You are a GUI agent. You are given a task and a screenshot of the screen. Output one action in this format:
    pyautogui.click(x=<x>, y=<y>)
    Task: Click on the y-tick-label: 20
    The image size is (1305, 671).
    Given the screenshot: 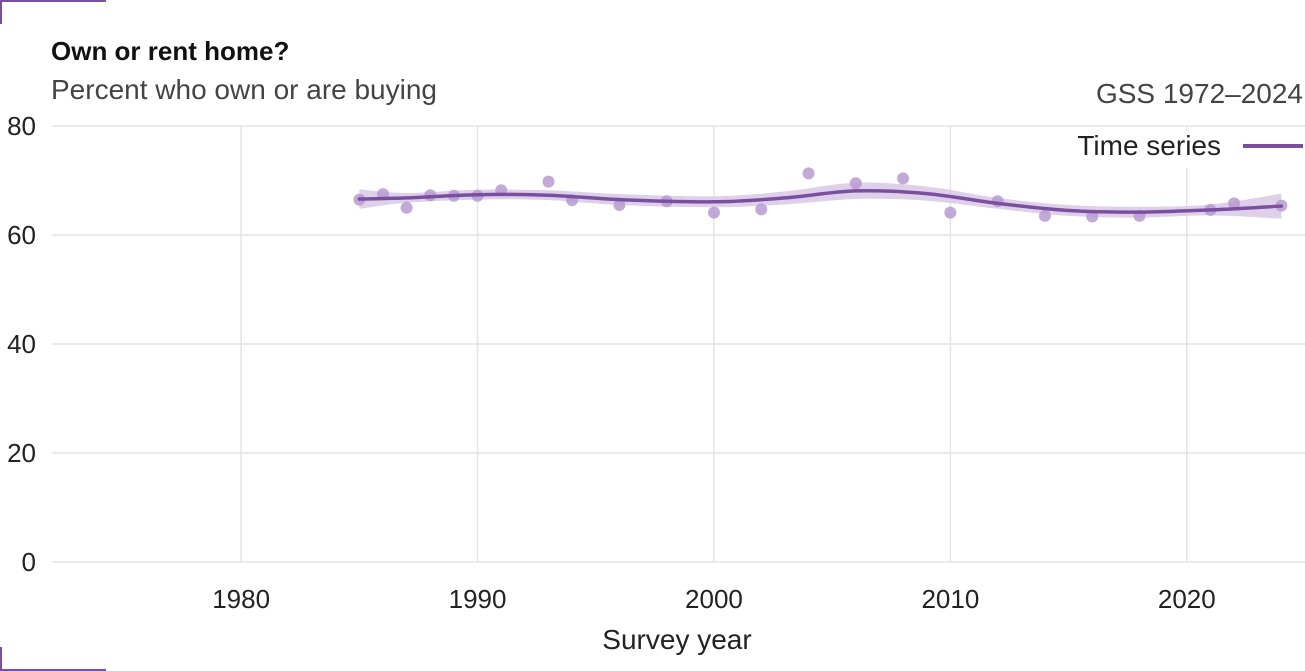 What is the action you would take?
    pyautogui.click(x=21, y=453)
    